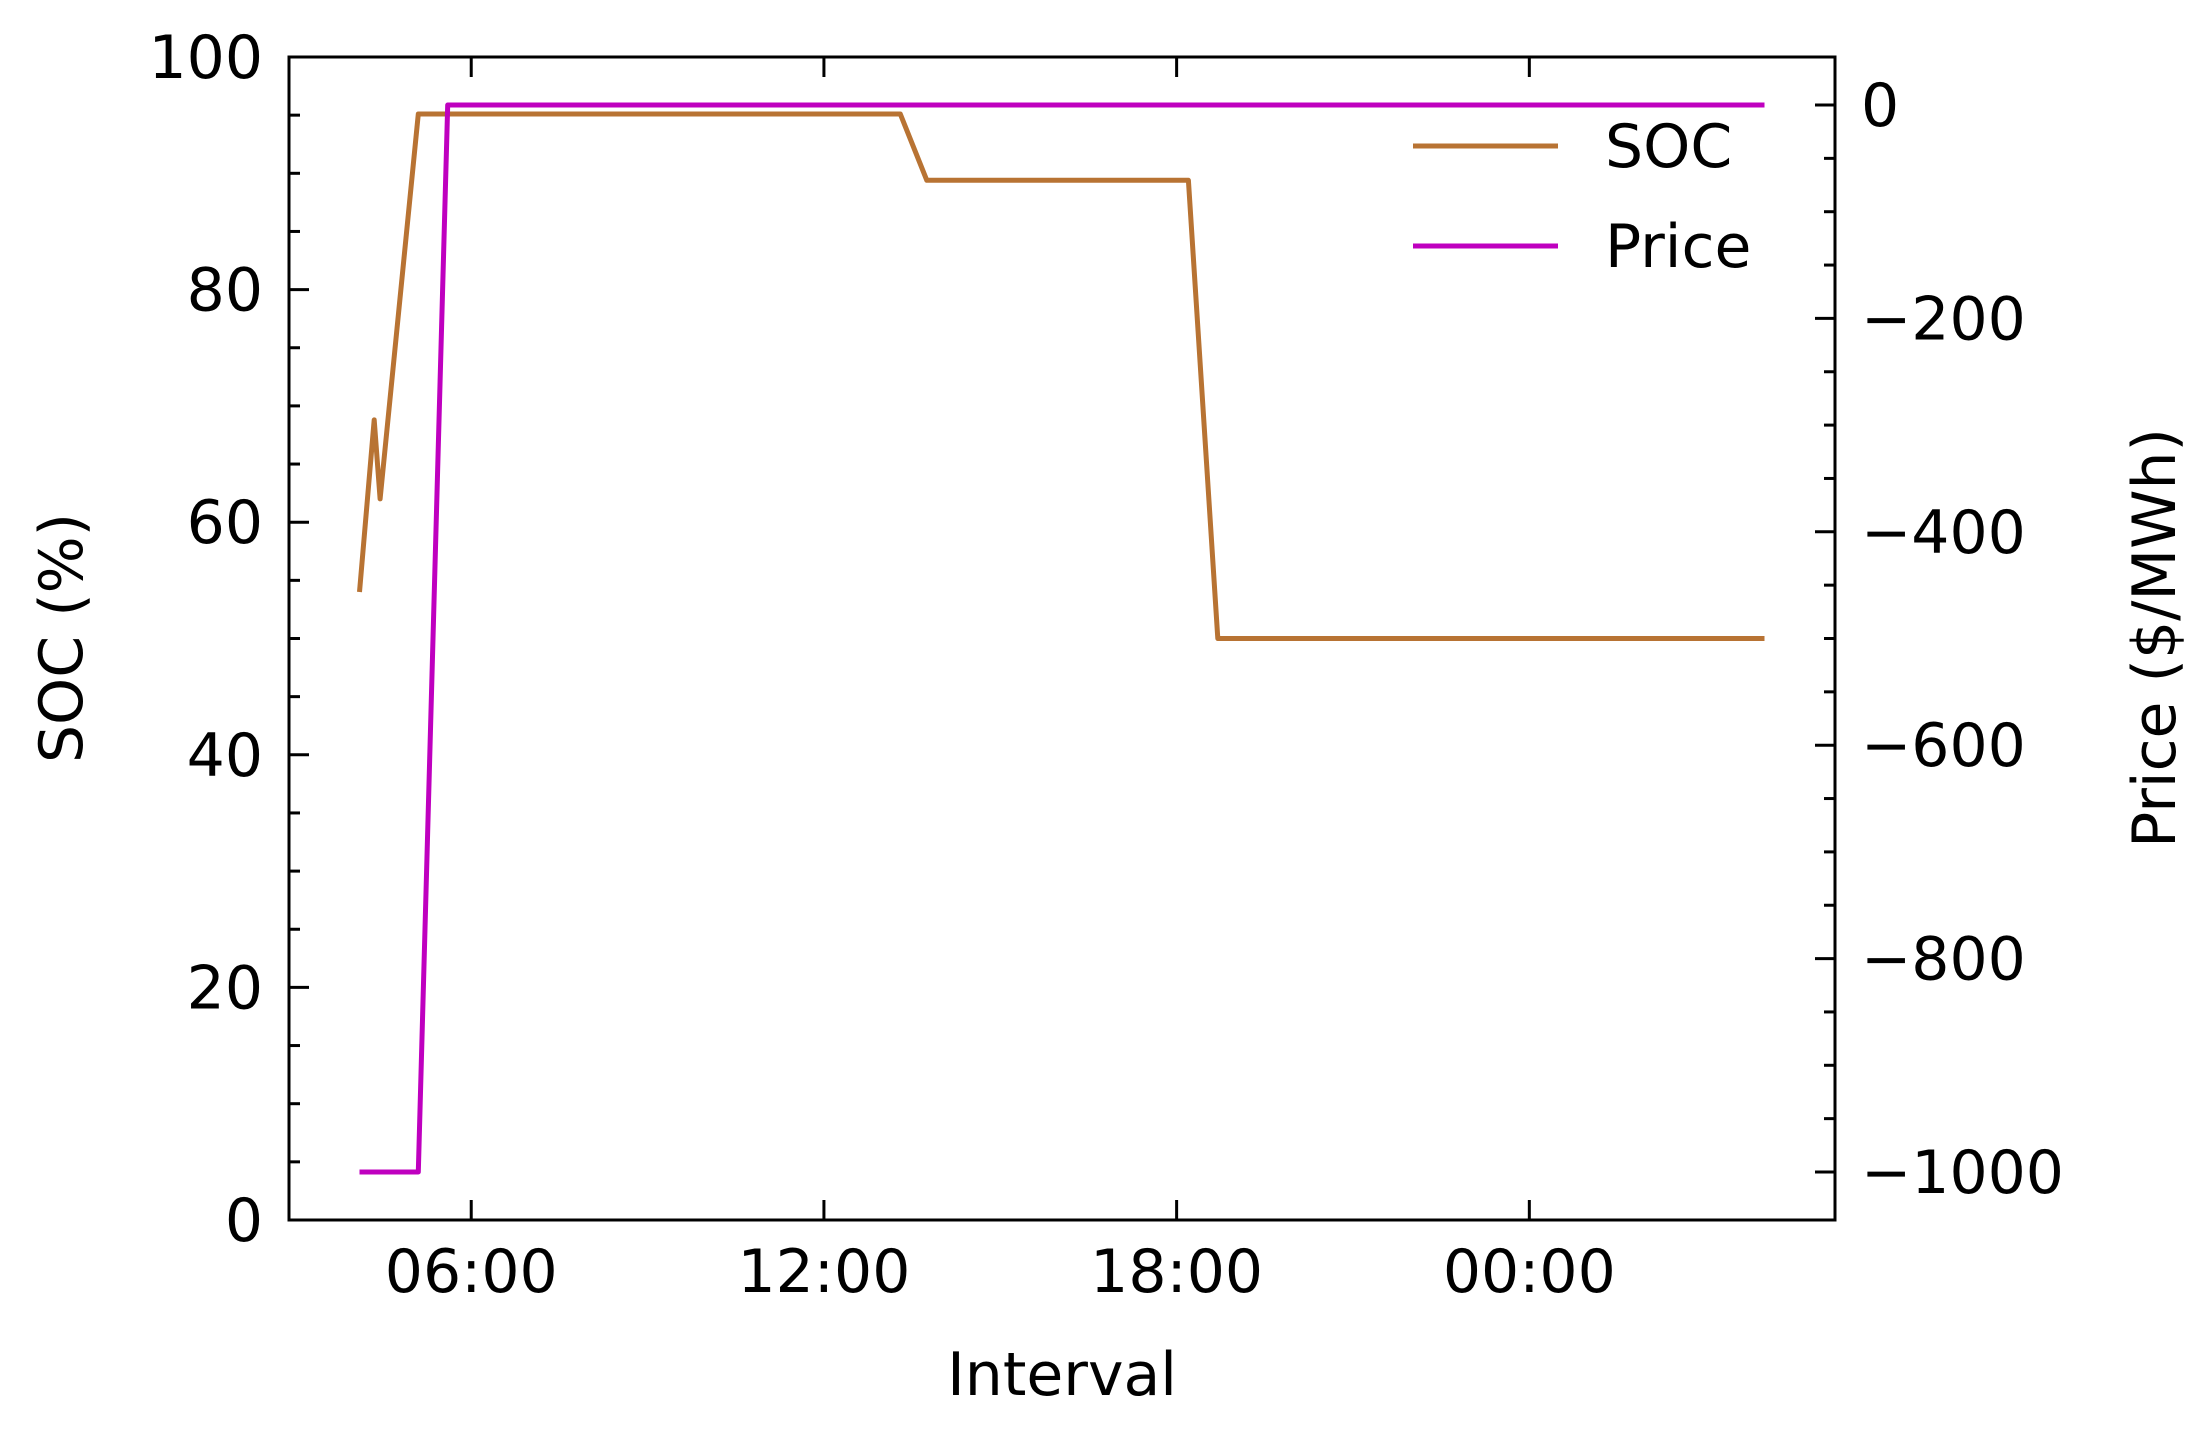 This screenshot has width=2204, height=1435. I want to click on y-right-tick-label: 0, so click(1880, 106).